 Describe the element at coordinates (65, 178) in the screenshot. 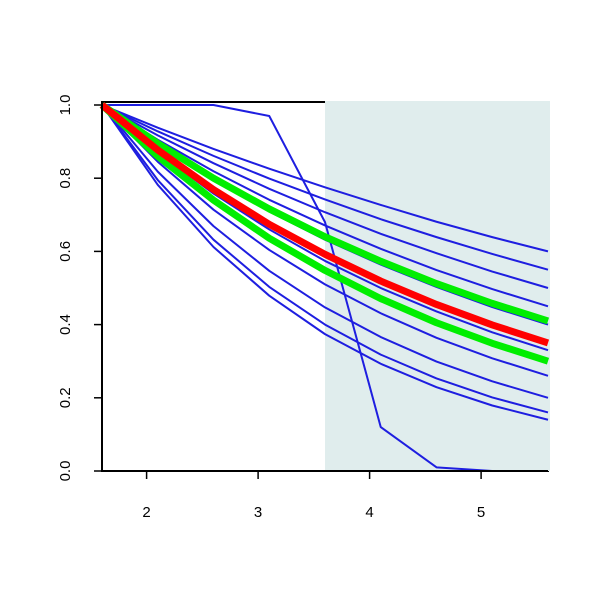

I see `y-tick-label: 0.8` at that location.